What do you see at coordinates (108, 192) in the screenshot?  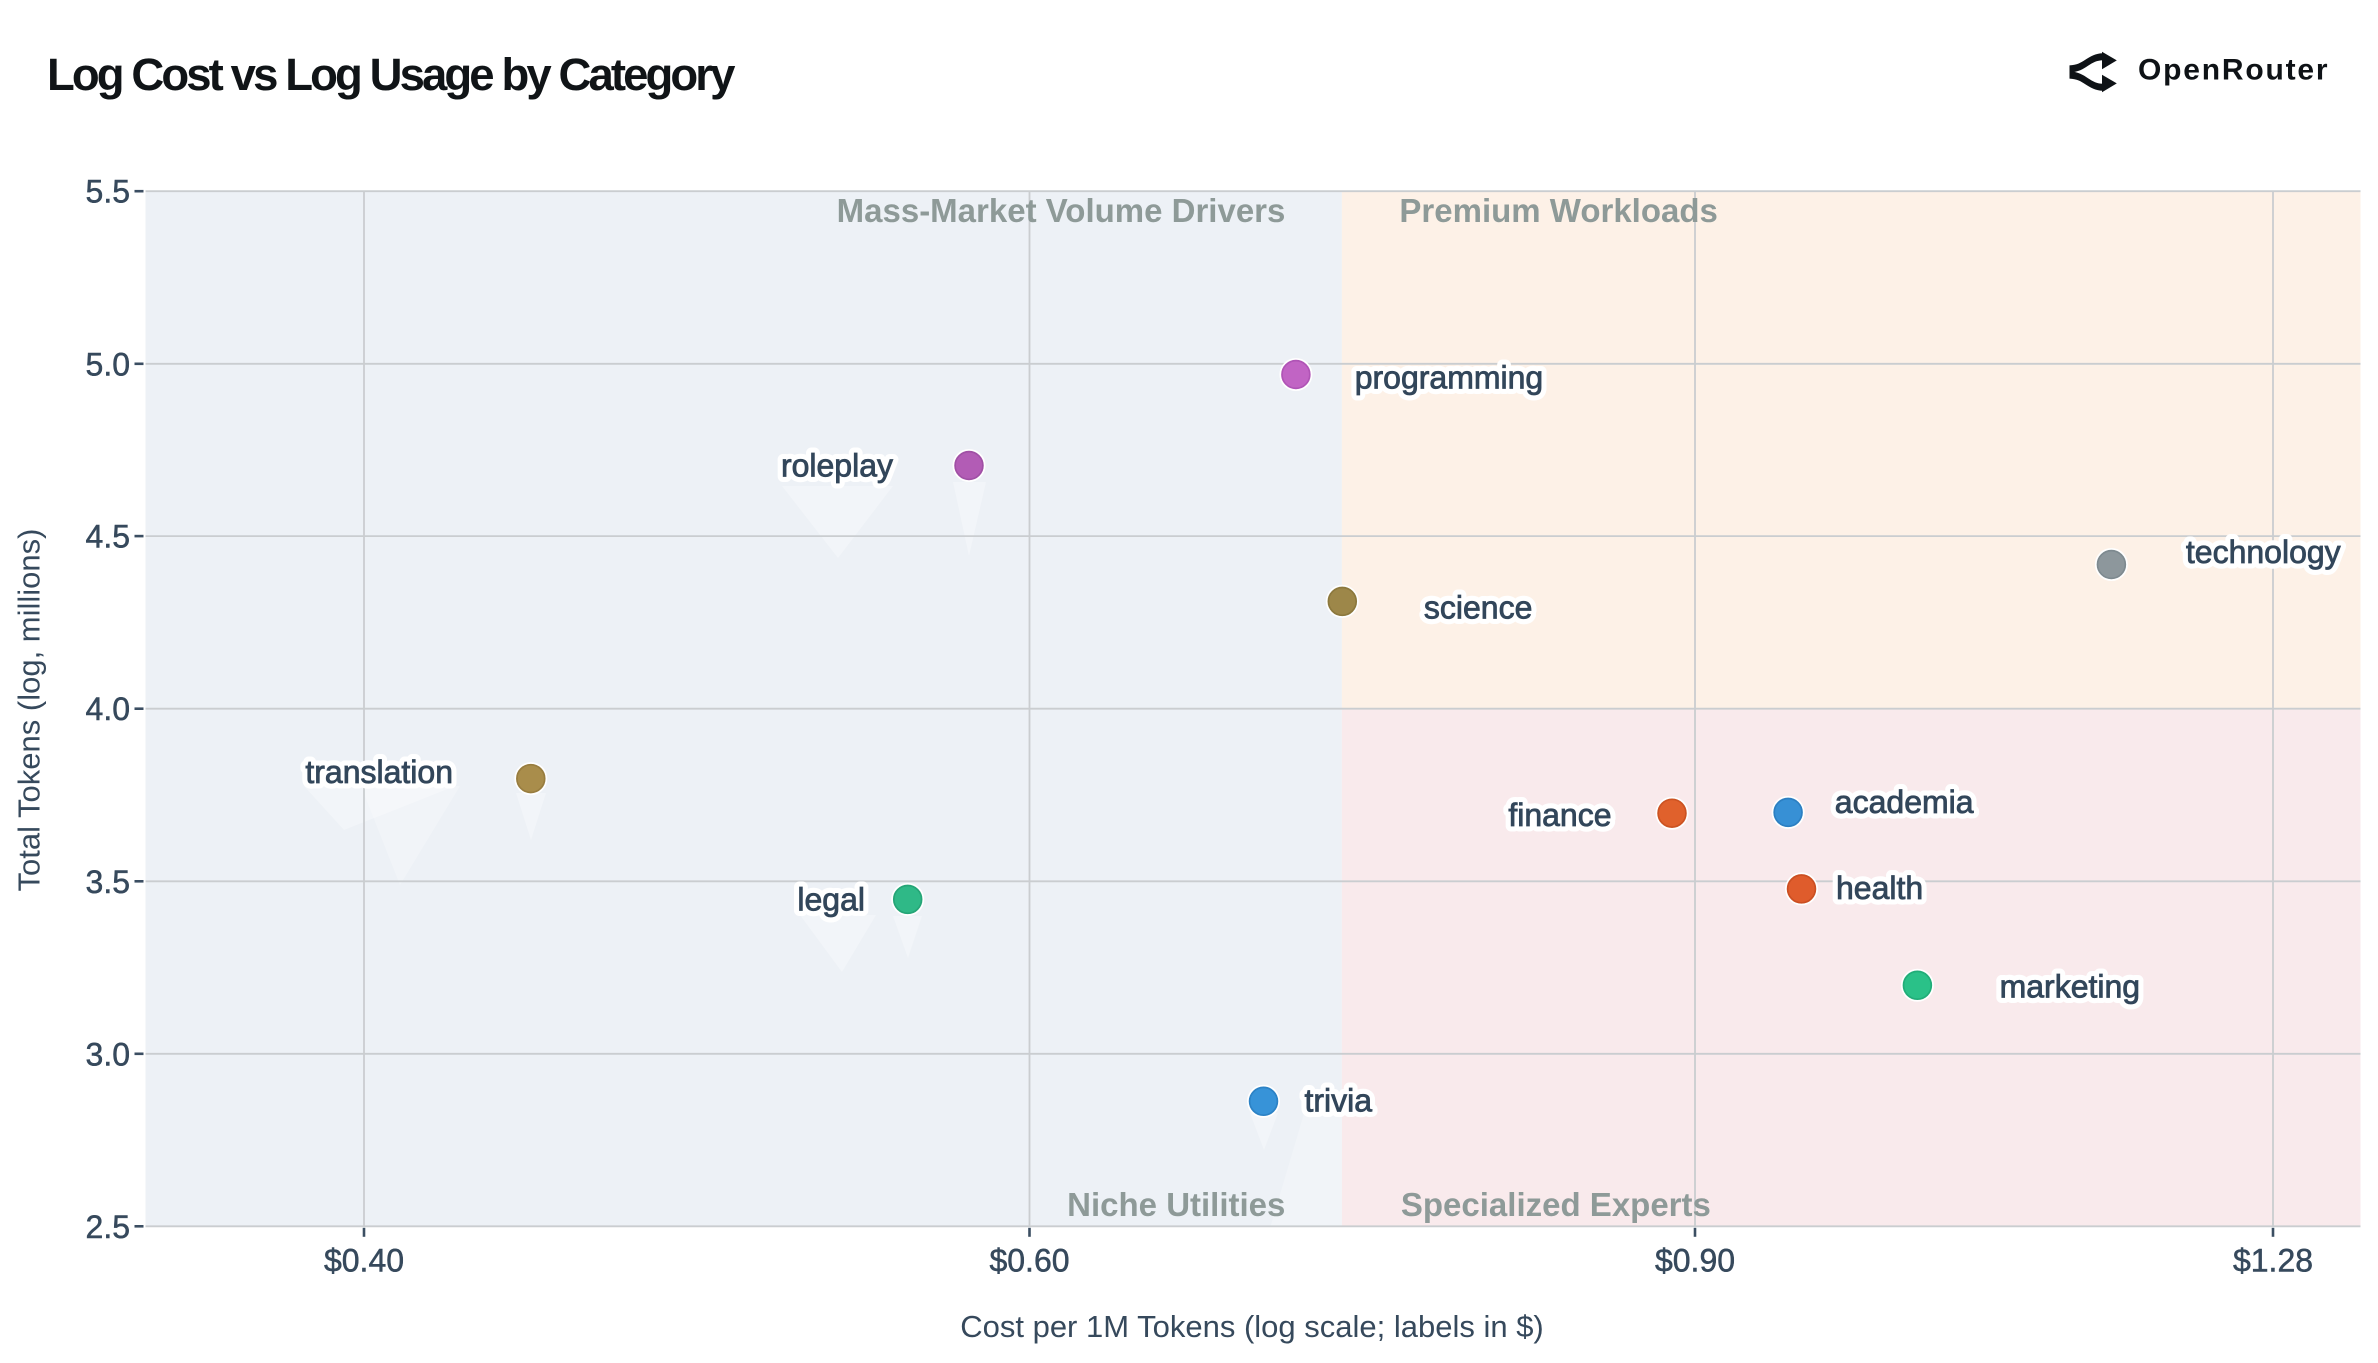 I see `svg-text: 5.5` at bounding box center [108, 192].